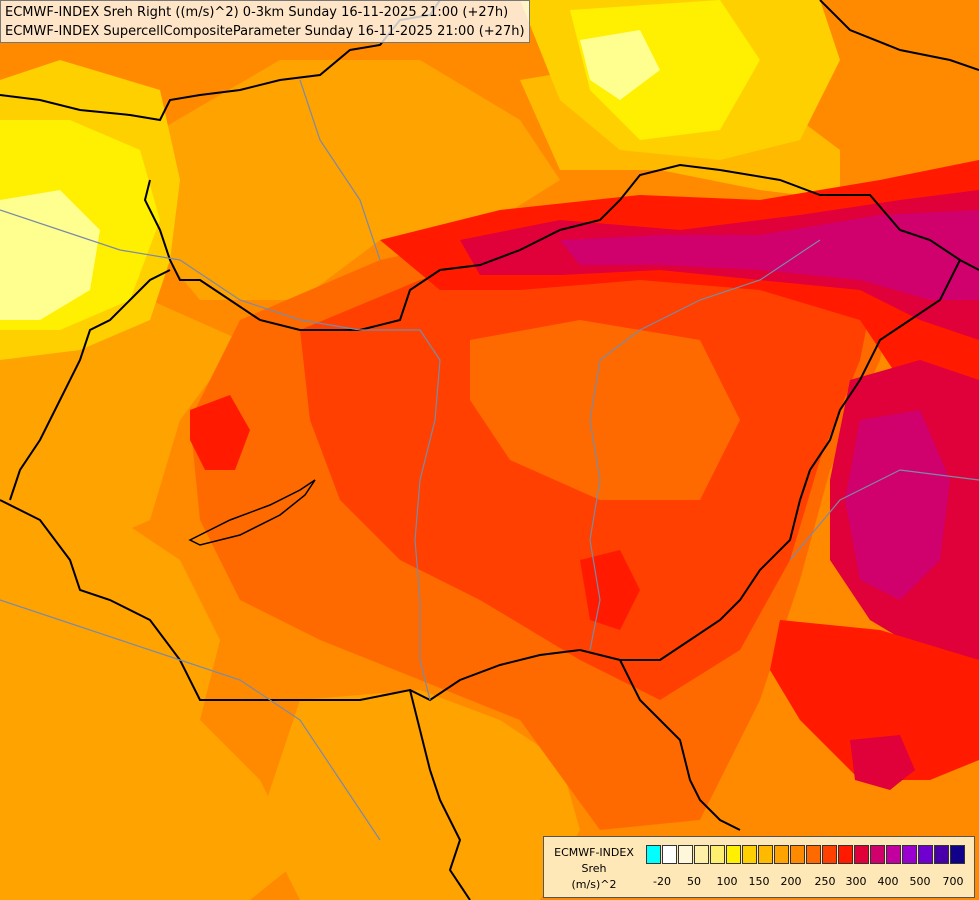  I want to click on legend-tick-label: 50, so click(694, 881).